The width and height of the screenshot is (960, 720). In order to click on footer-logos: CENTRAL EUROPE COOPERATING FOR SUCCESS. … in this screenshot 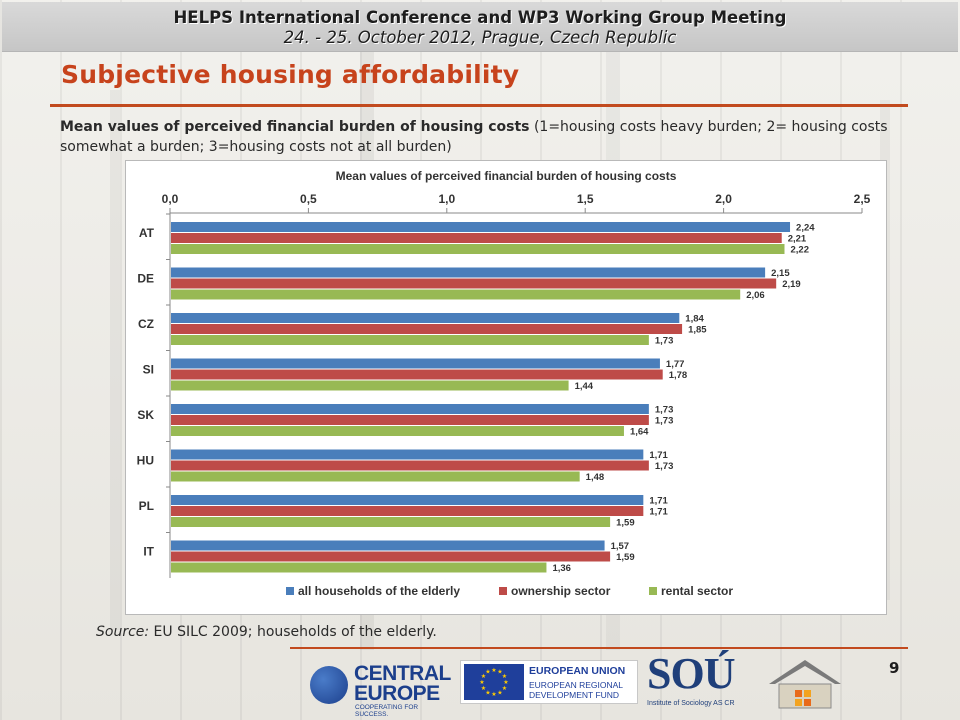, I will do `click(580, 683)`.